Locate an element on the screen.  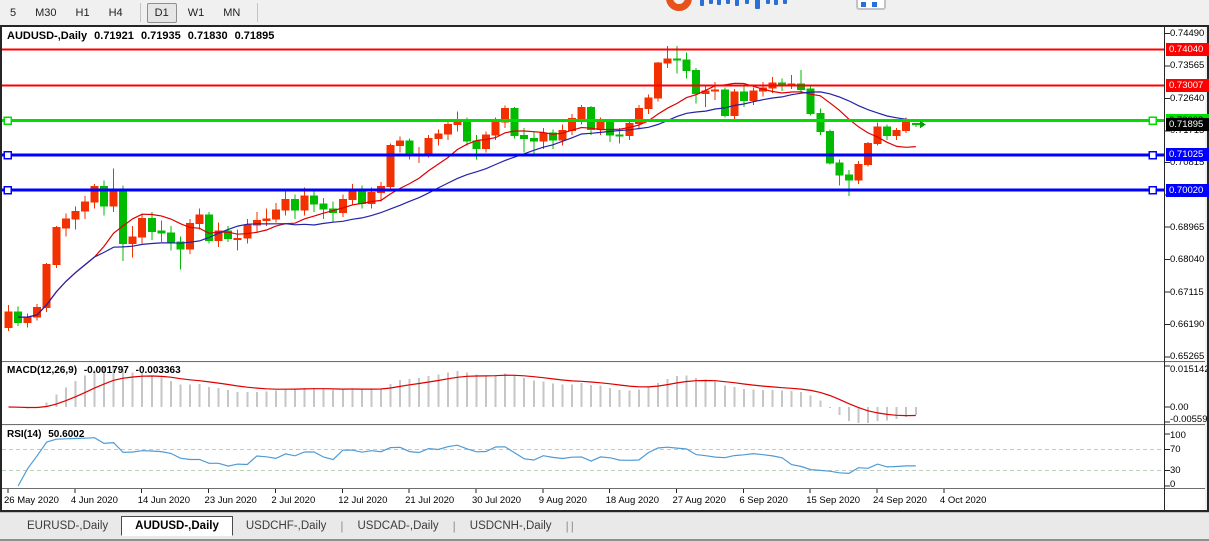
macd-label: MACD(12,26,9) -0.001797 -0.003363 is located at coordinates (96, 370).